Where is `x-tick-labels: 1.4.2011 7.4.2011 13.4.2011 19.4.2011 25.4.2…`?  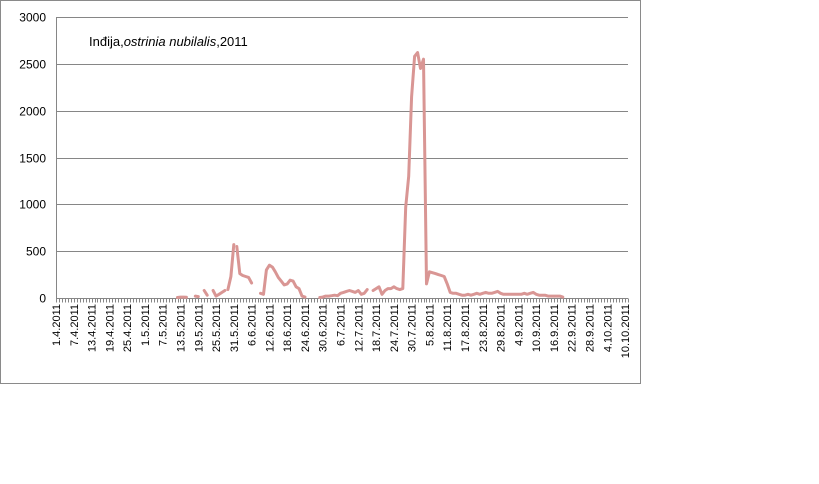
x-tick-labels: 1.4.2011 7.4.2011 13.4.2011 19.4.2011 25.4.2… is located at coordinates (341, 331).